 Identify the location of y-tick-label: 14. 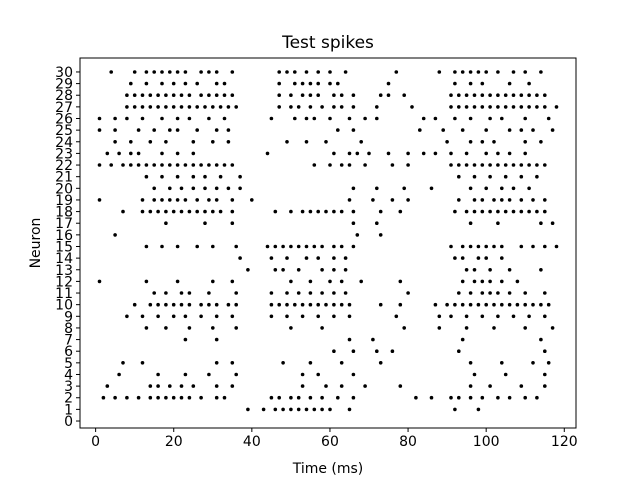
(64, 259).